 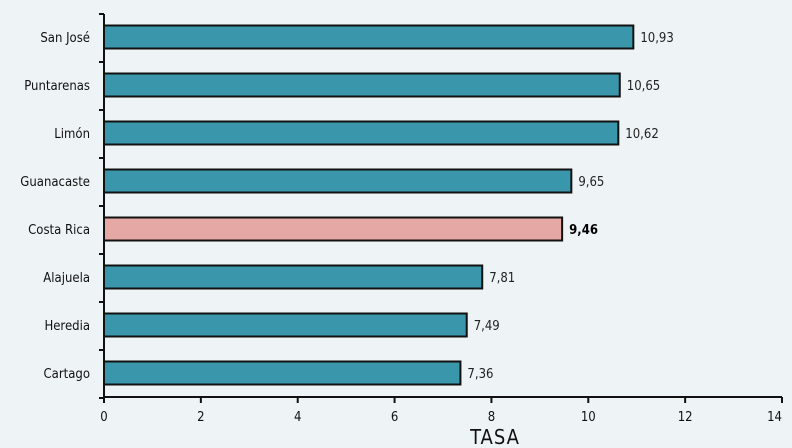 I want to click on x-tick-label: 4, so click(x=297, y=417).